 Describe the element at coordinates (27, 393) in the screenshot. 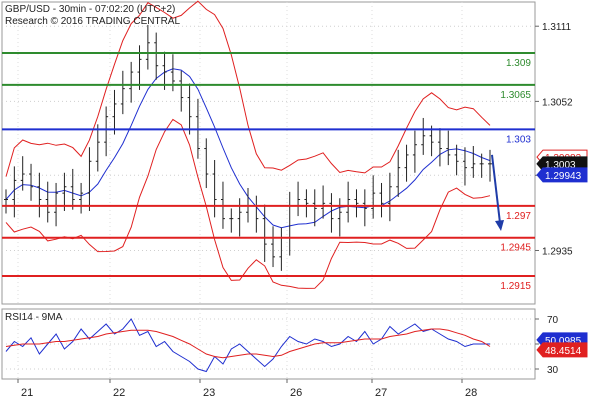

I see `x-tick-label: 21` at that location.